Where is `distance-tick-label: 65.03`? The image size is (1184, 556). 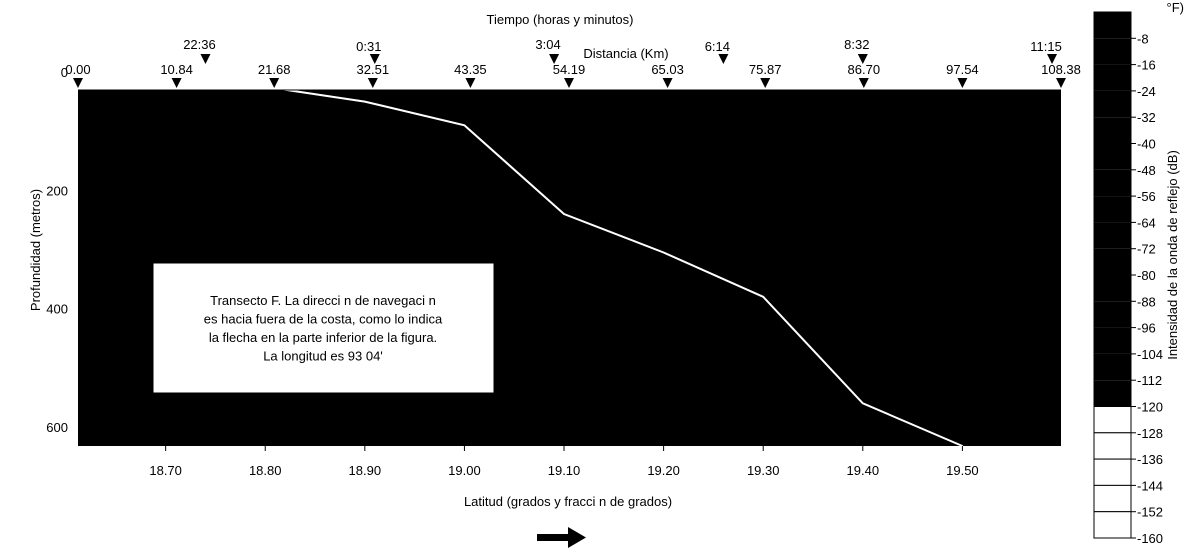 distance-tick-label: 65.03 is located at coordinates (667, 69).